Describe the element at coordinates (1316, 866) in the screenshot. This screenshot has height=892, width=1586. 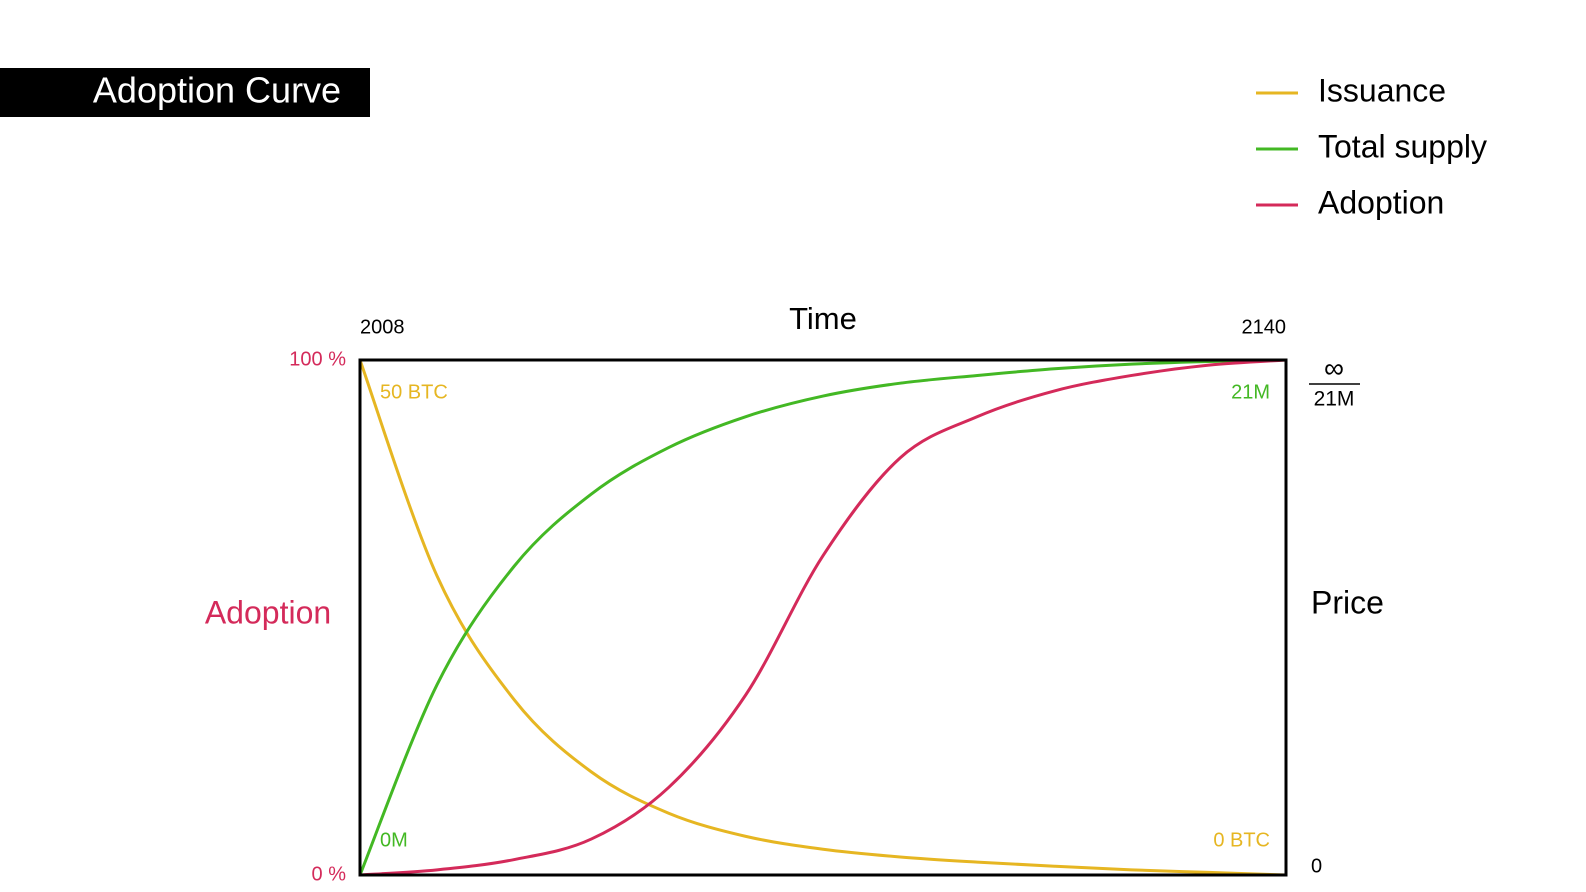
I see `y2-tick-label: 0` at that location.